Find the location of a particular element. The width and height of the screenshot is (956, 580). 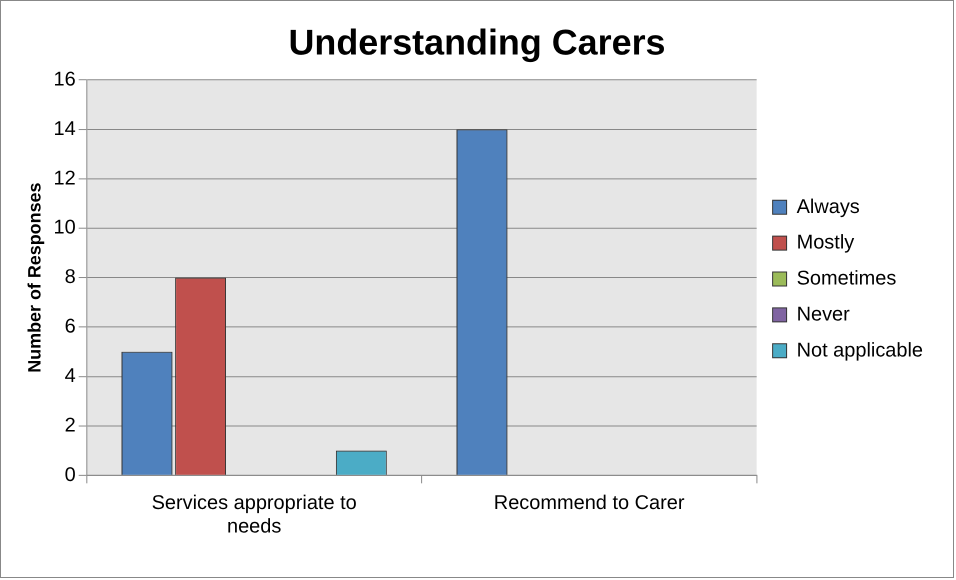

legend-label: Never is located at coordinates (823, 314).